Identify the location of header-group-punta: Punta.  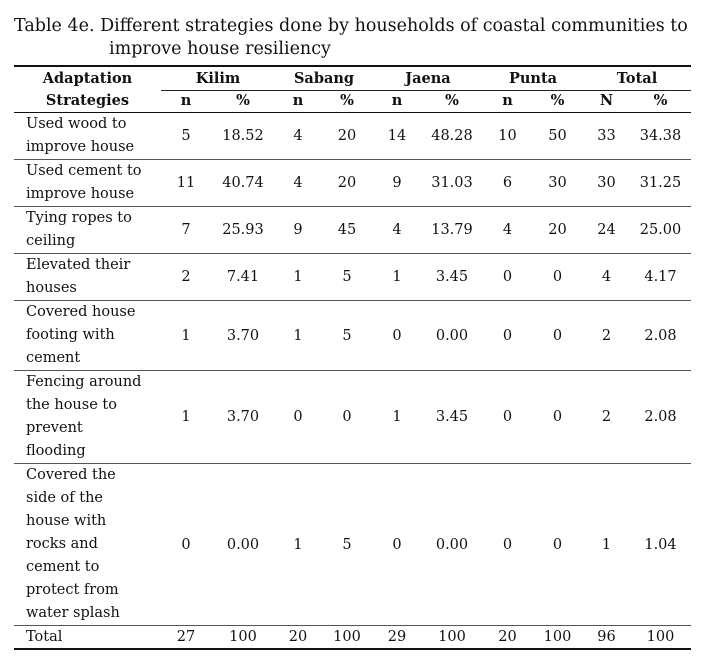
(533, 78).